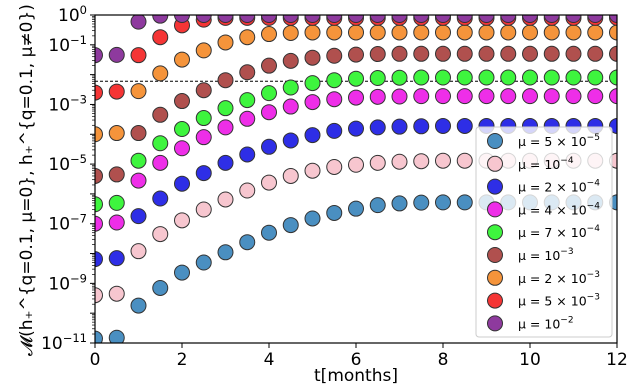 The width and height of the screenshot is (636, 385). Describe the element at coordinates (617, 360) in the screenshot. I see `x-tick-label: 12` at that location.